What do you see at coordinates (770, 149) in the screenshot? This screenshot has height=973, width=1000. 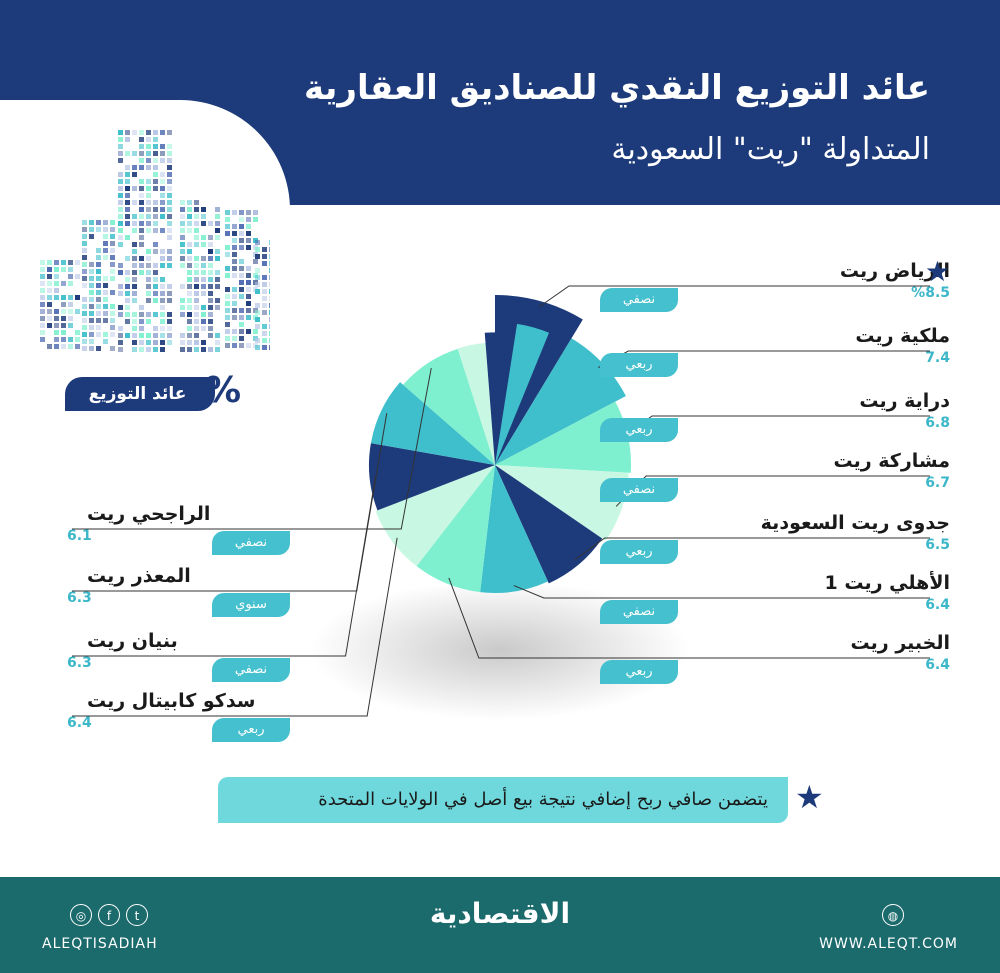 I see `page-subtitle: المتداولة "ريت" السعودية` at bounding box center [770, 149].